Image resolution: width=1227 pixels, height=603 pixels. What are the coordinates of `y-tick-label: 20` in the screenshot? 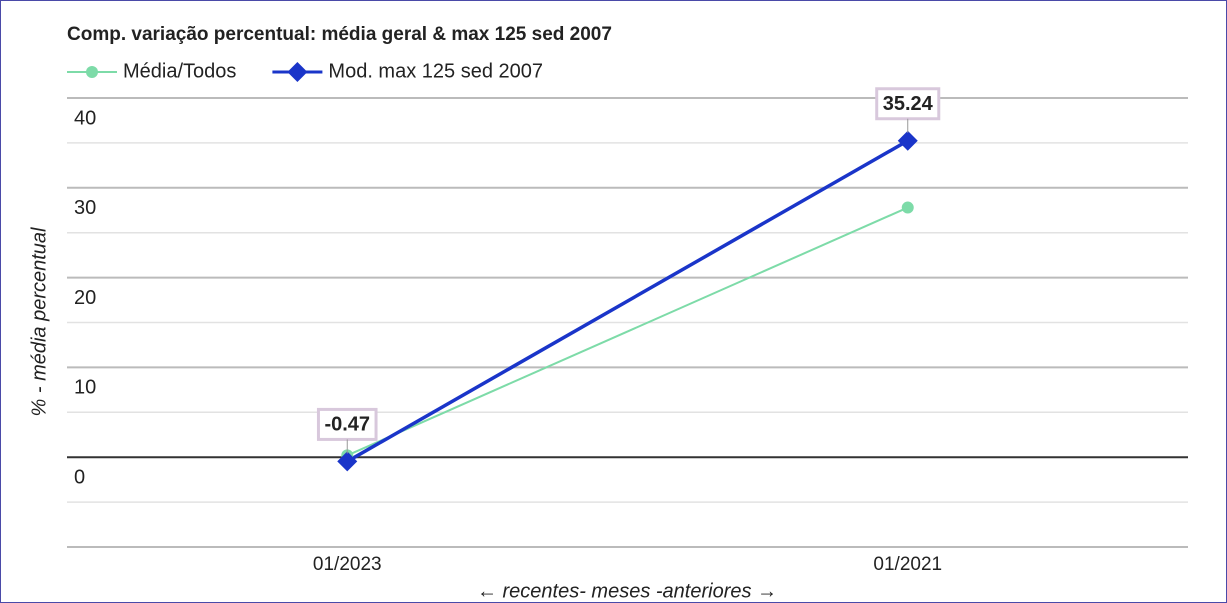 It's located at (85, 298).